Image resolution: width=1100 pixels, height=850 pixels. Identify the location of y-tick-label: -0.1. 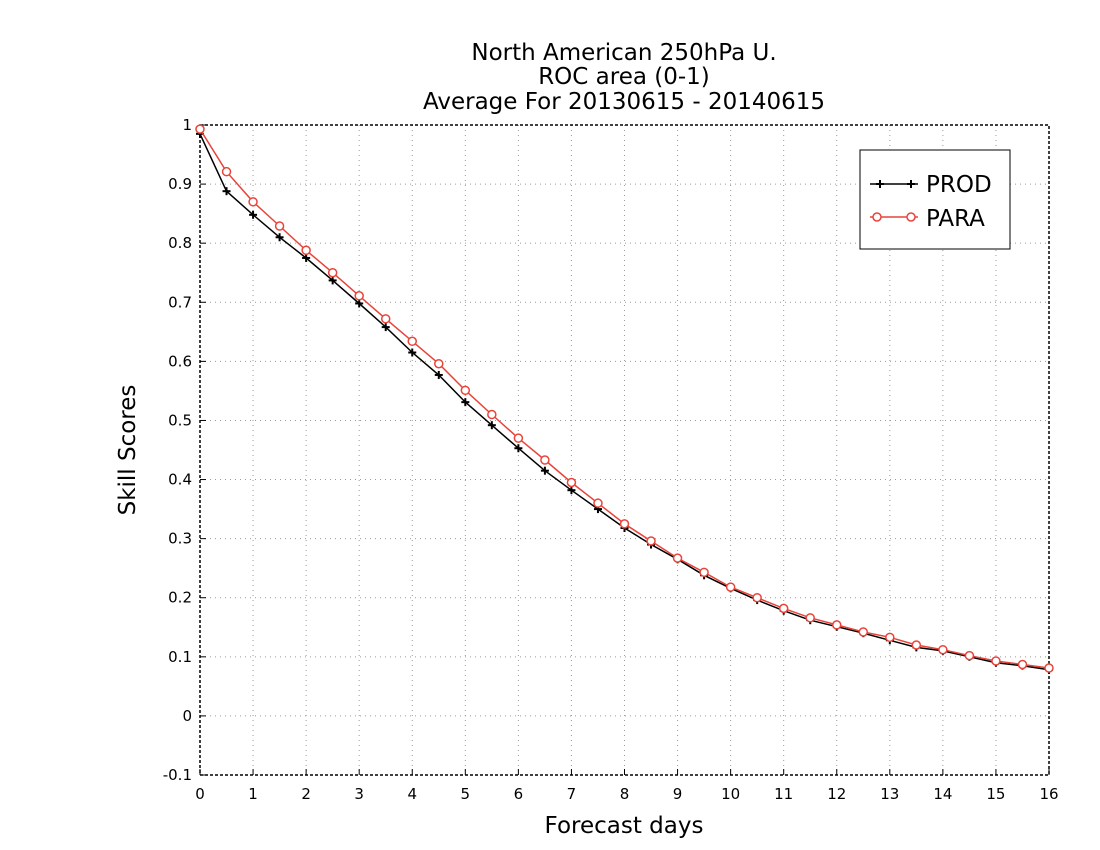
(177, 775).